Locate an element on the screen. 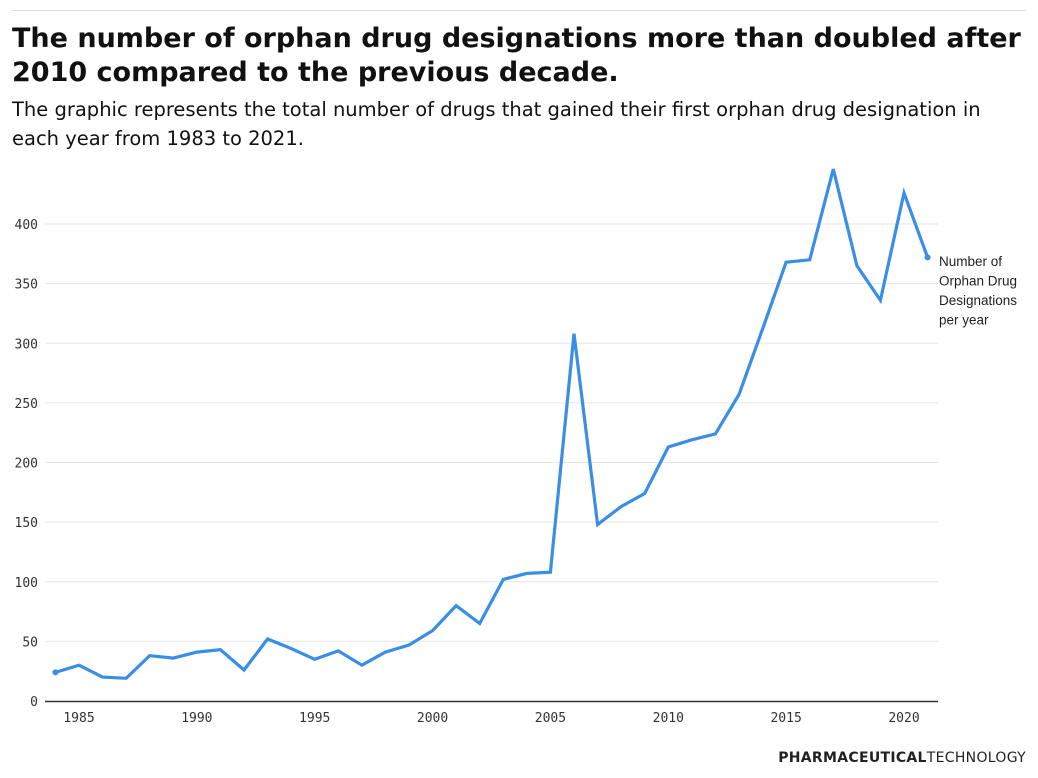 The image size is (1038, 778). x-tick-label: 2020 is located at coordinates (903, 718).